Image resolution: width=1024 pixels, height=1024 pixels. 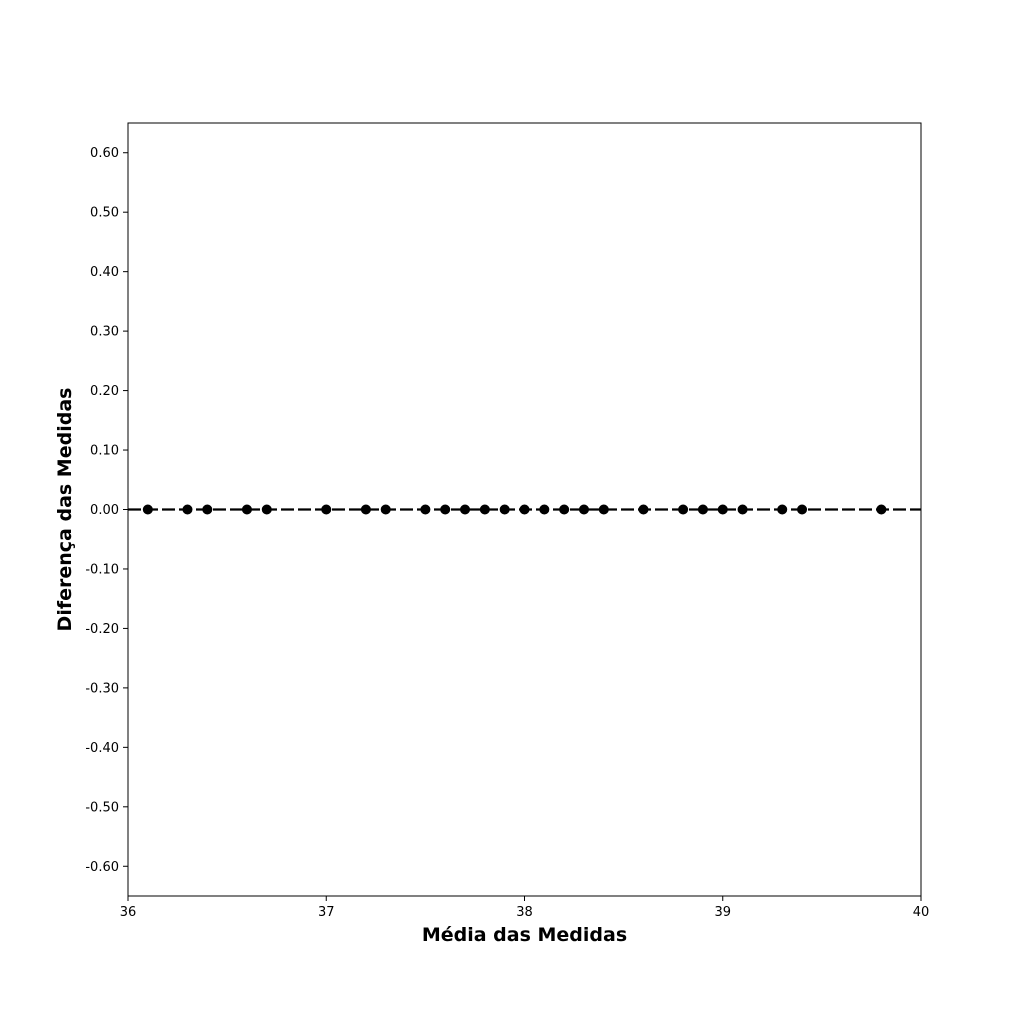 I want to click on x-tick-label: 39, so click(x=722, y=912).